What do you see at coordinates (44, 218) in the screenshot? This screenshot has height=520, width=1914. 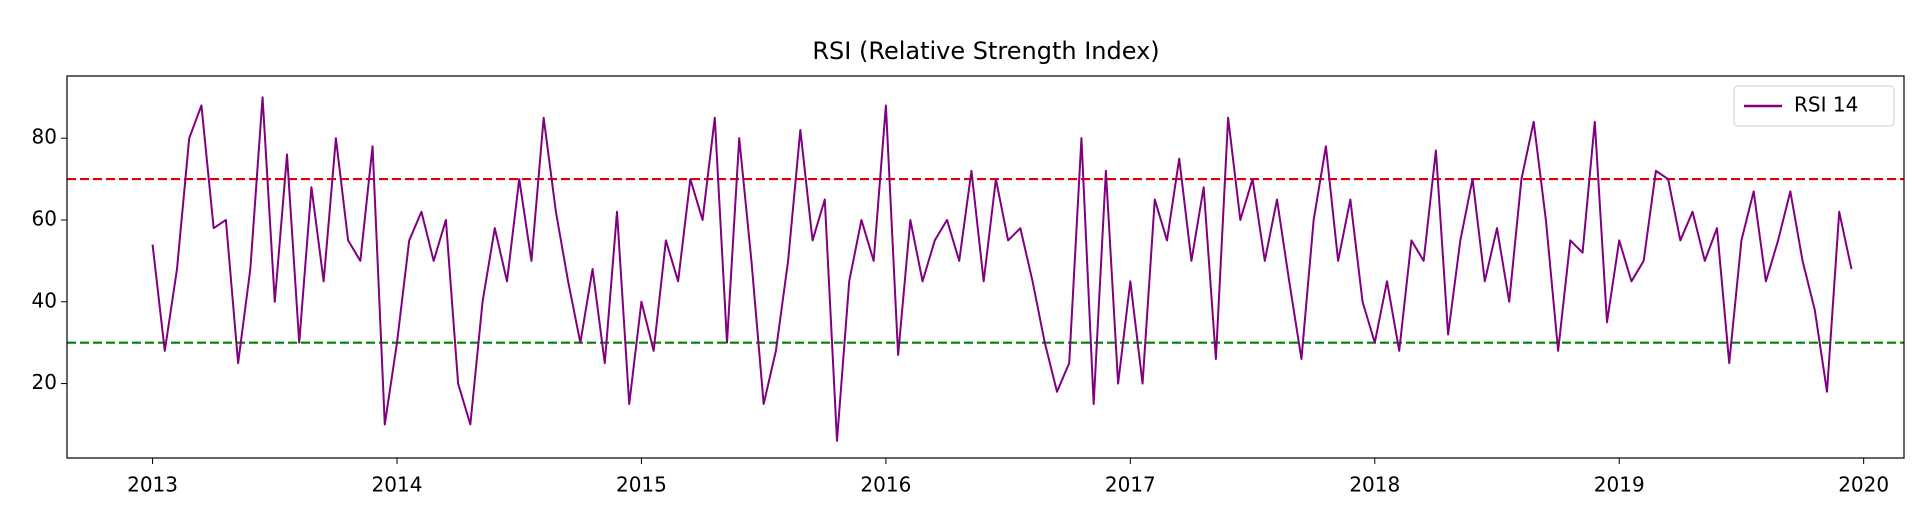 I see `y-tick-label: 60` at bounding box center [44, 218].